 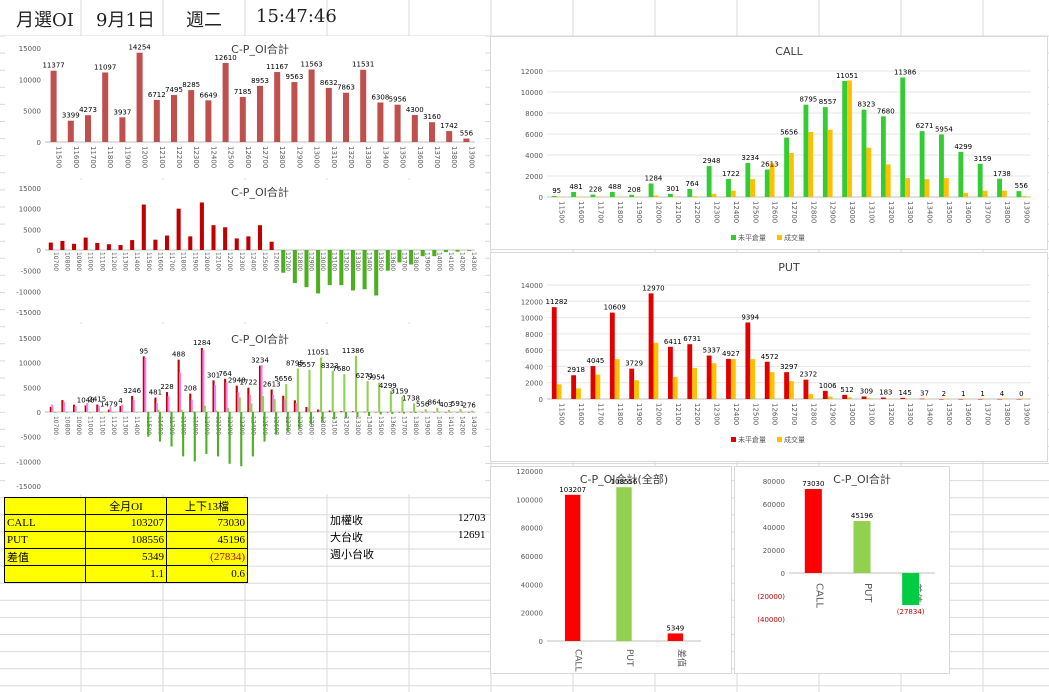 I want to click on x-tick-label: 13800, so click(x=1007, y=414).